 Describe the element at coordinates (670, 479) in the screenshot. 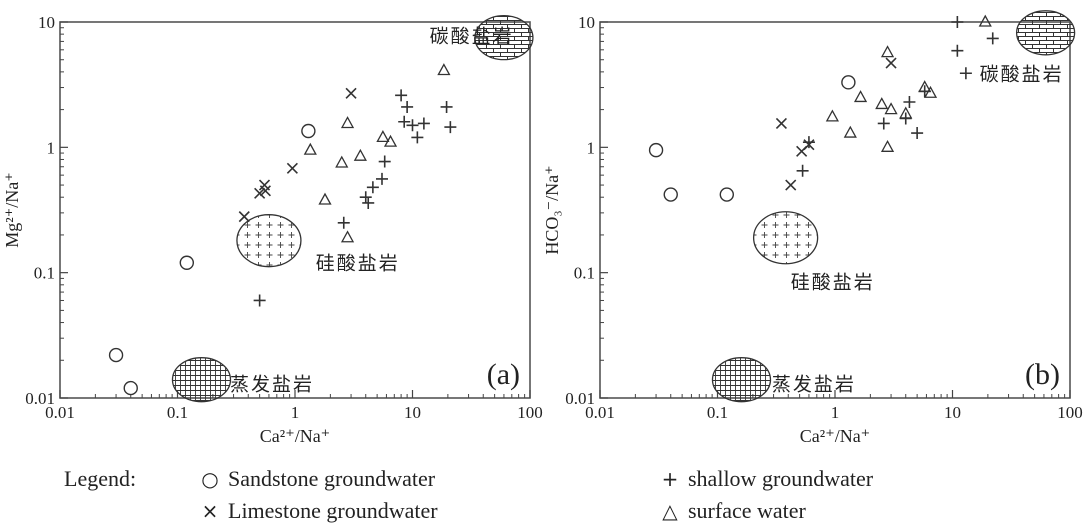

I see `plus-marker-icon: +` at that location.